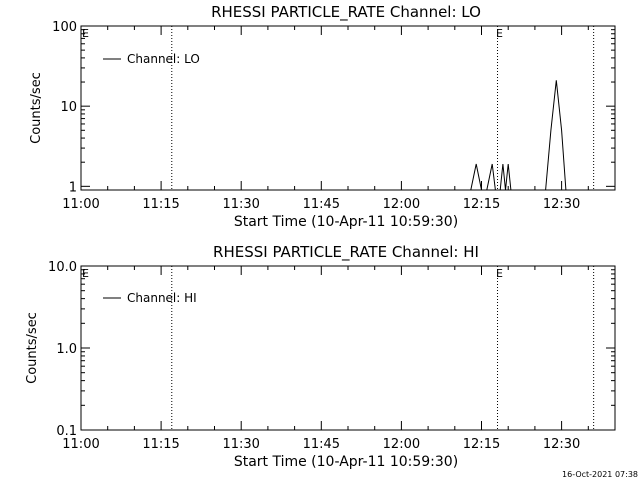  I want to click on x-tick-label-lo: 11:30, so click(240, 204).